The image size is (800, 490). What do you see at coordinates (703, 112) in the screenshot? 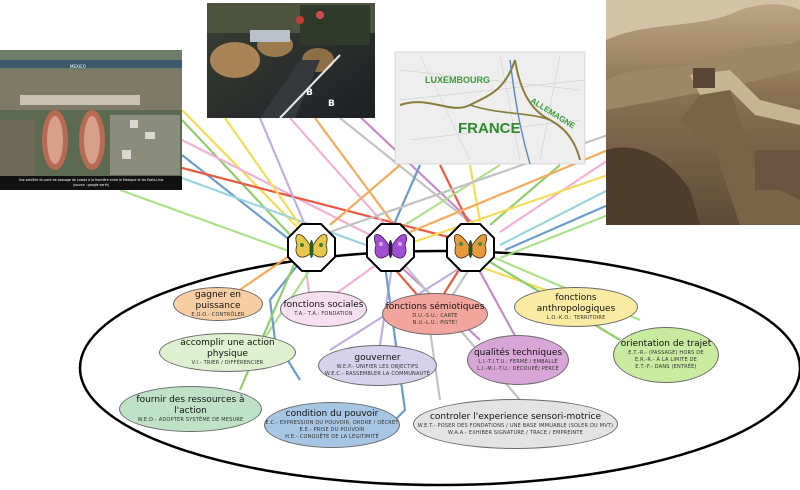
I see `great-wall-photo` at bounding box center [703, 112].